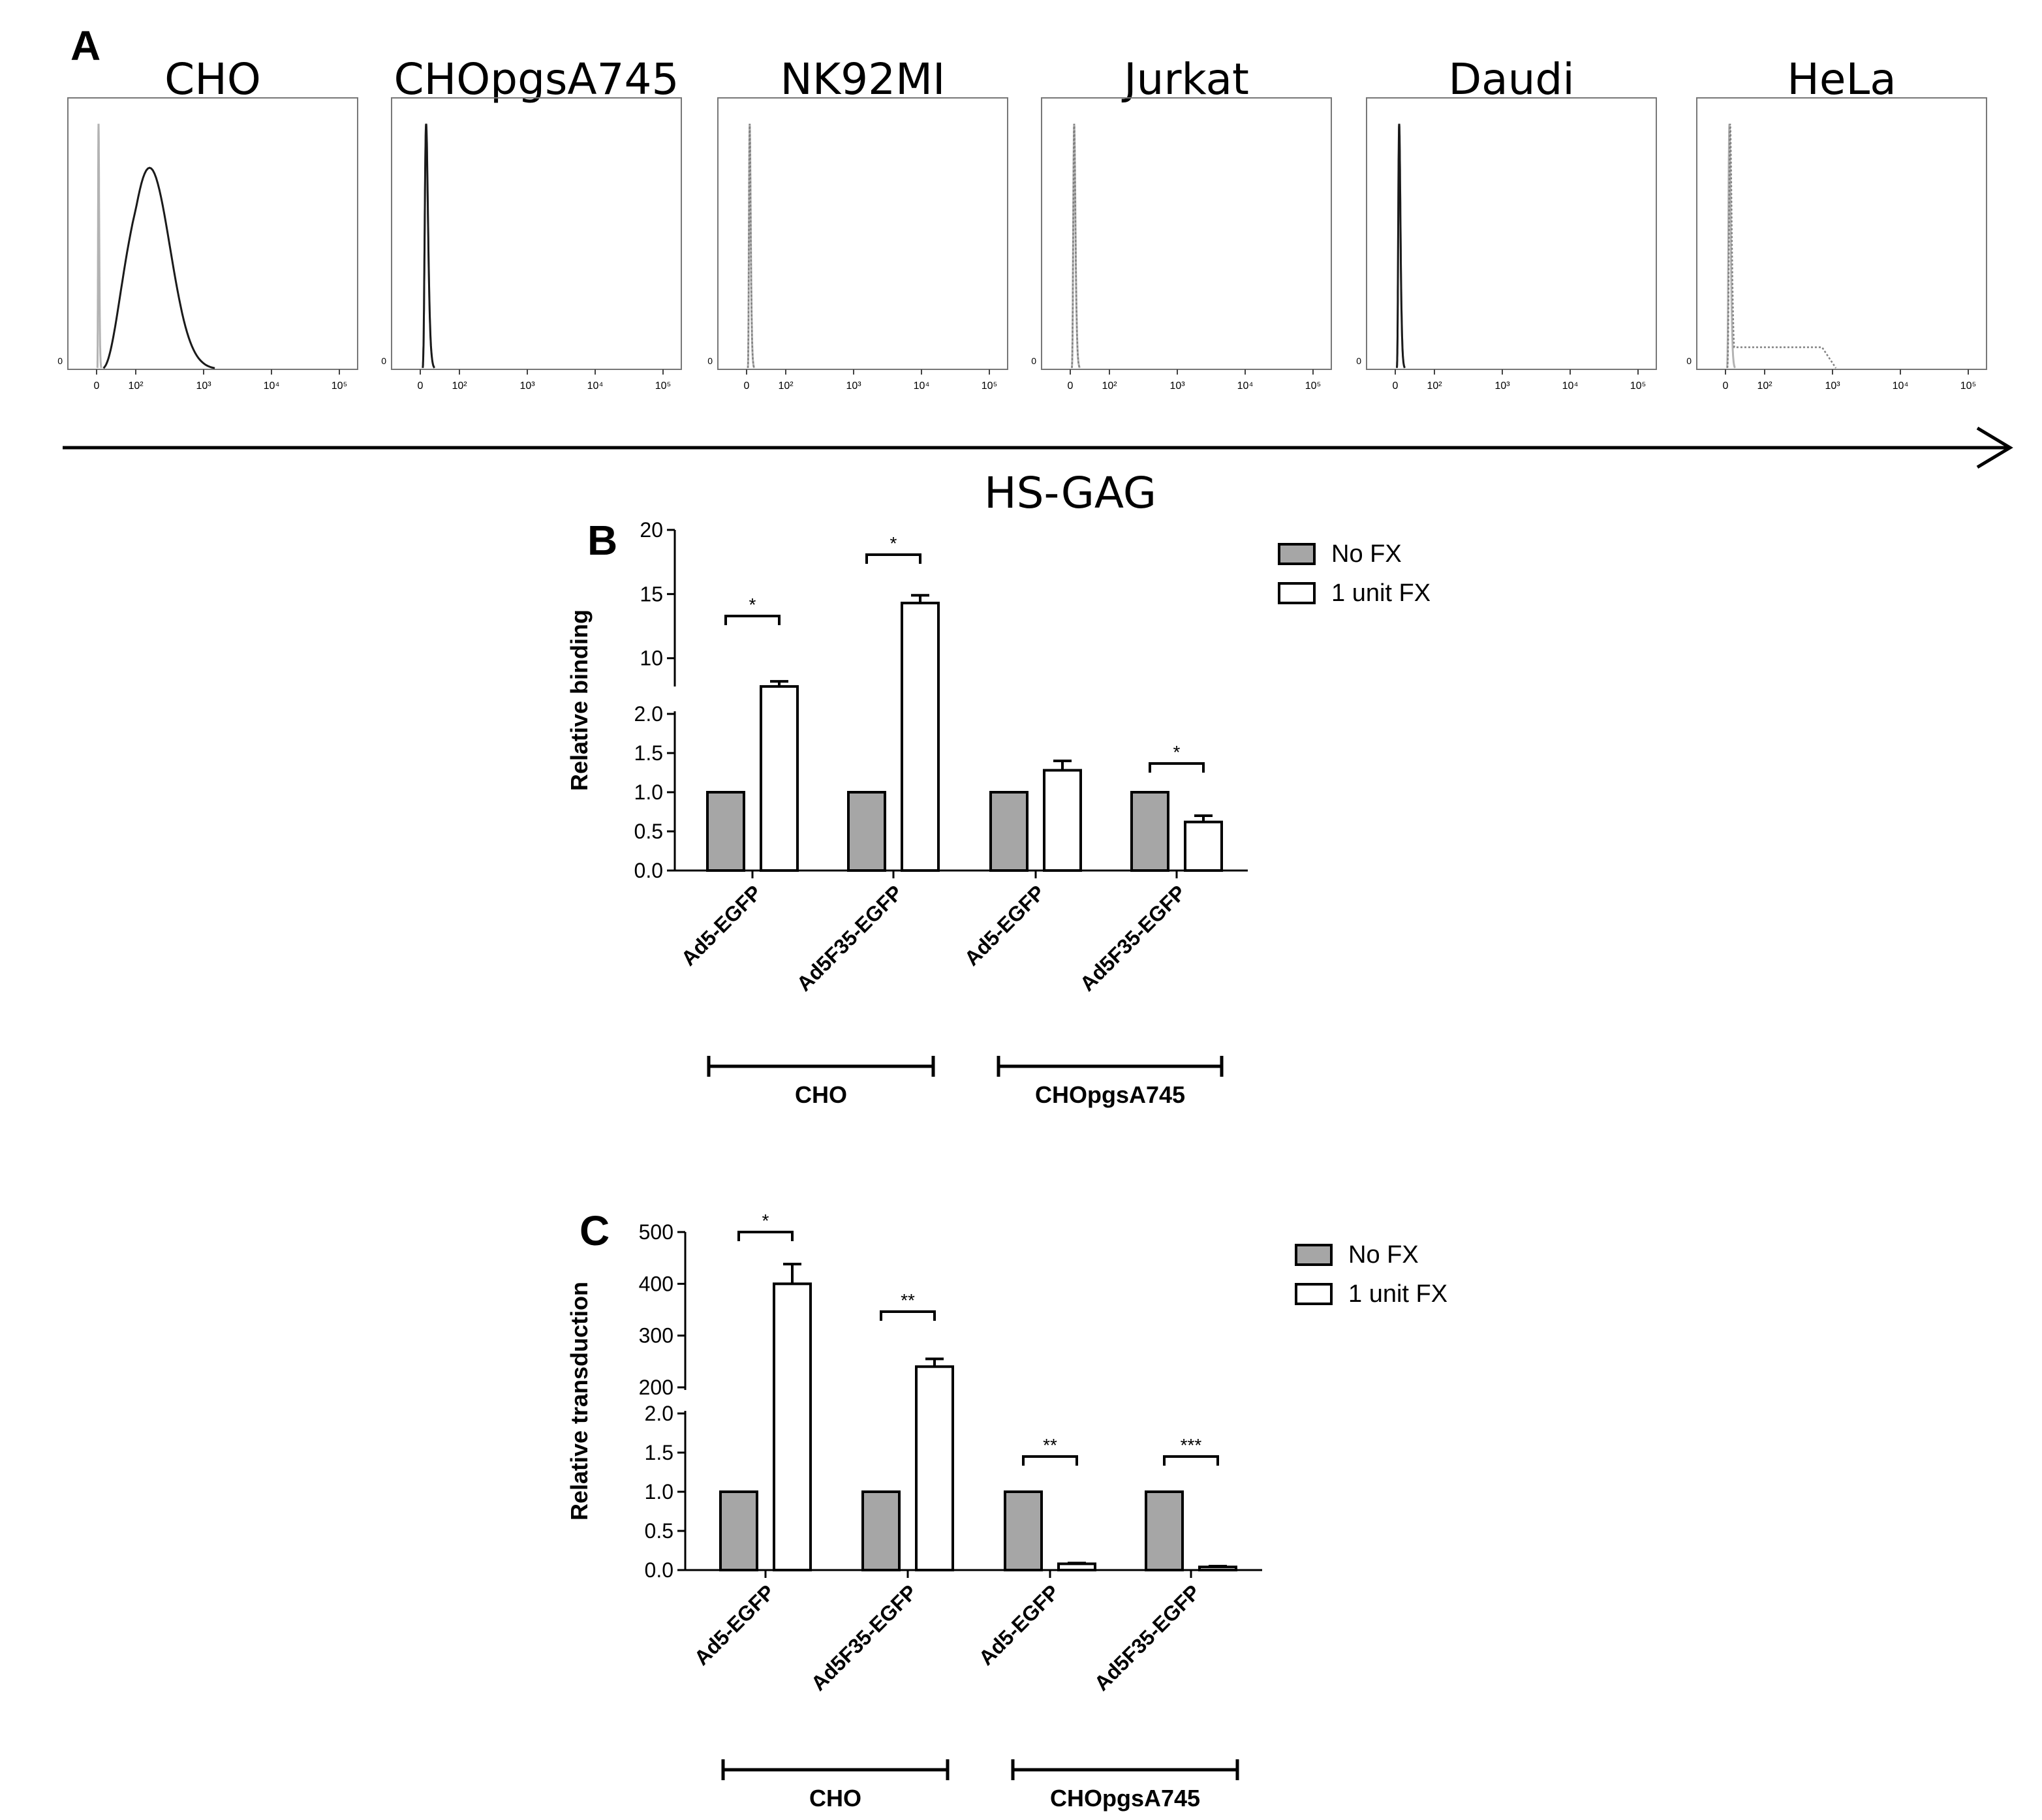 This screenshot has height=1820, width=2042. What do you see at coordinates (648, 832) in the screenshot?
I see `y-tick-label: 0.5` at bounding box center [648, 832].